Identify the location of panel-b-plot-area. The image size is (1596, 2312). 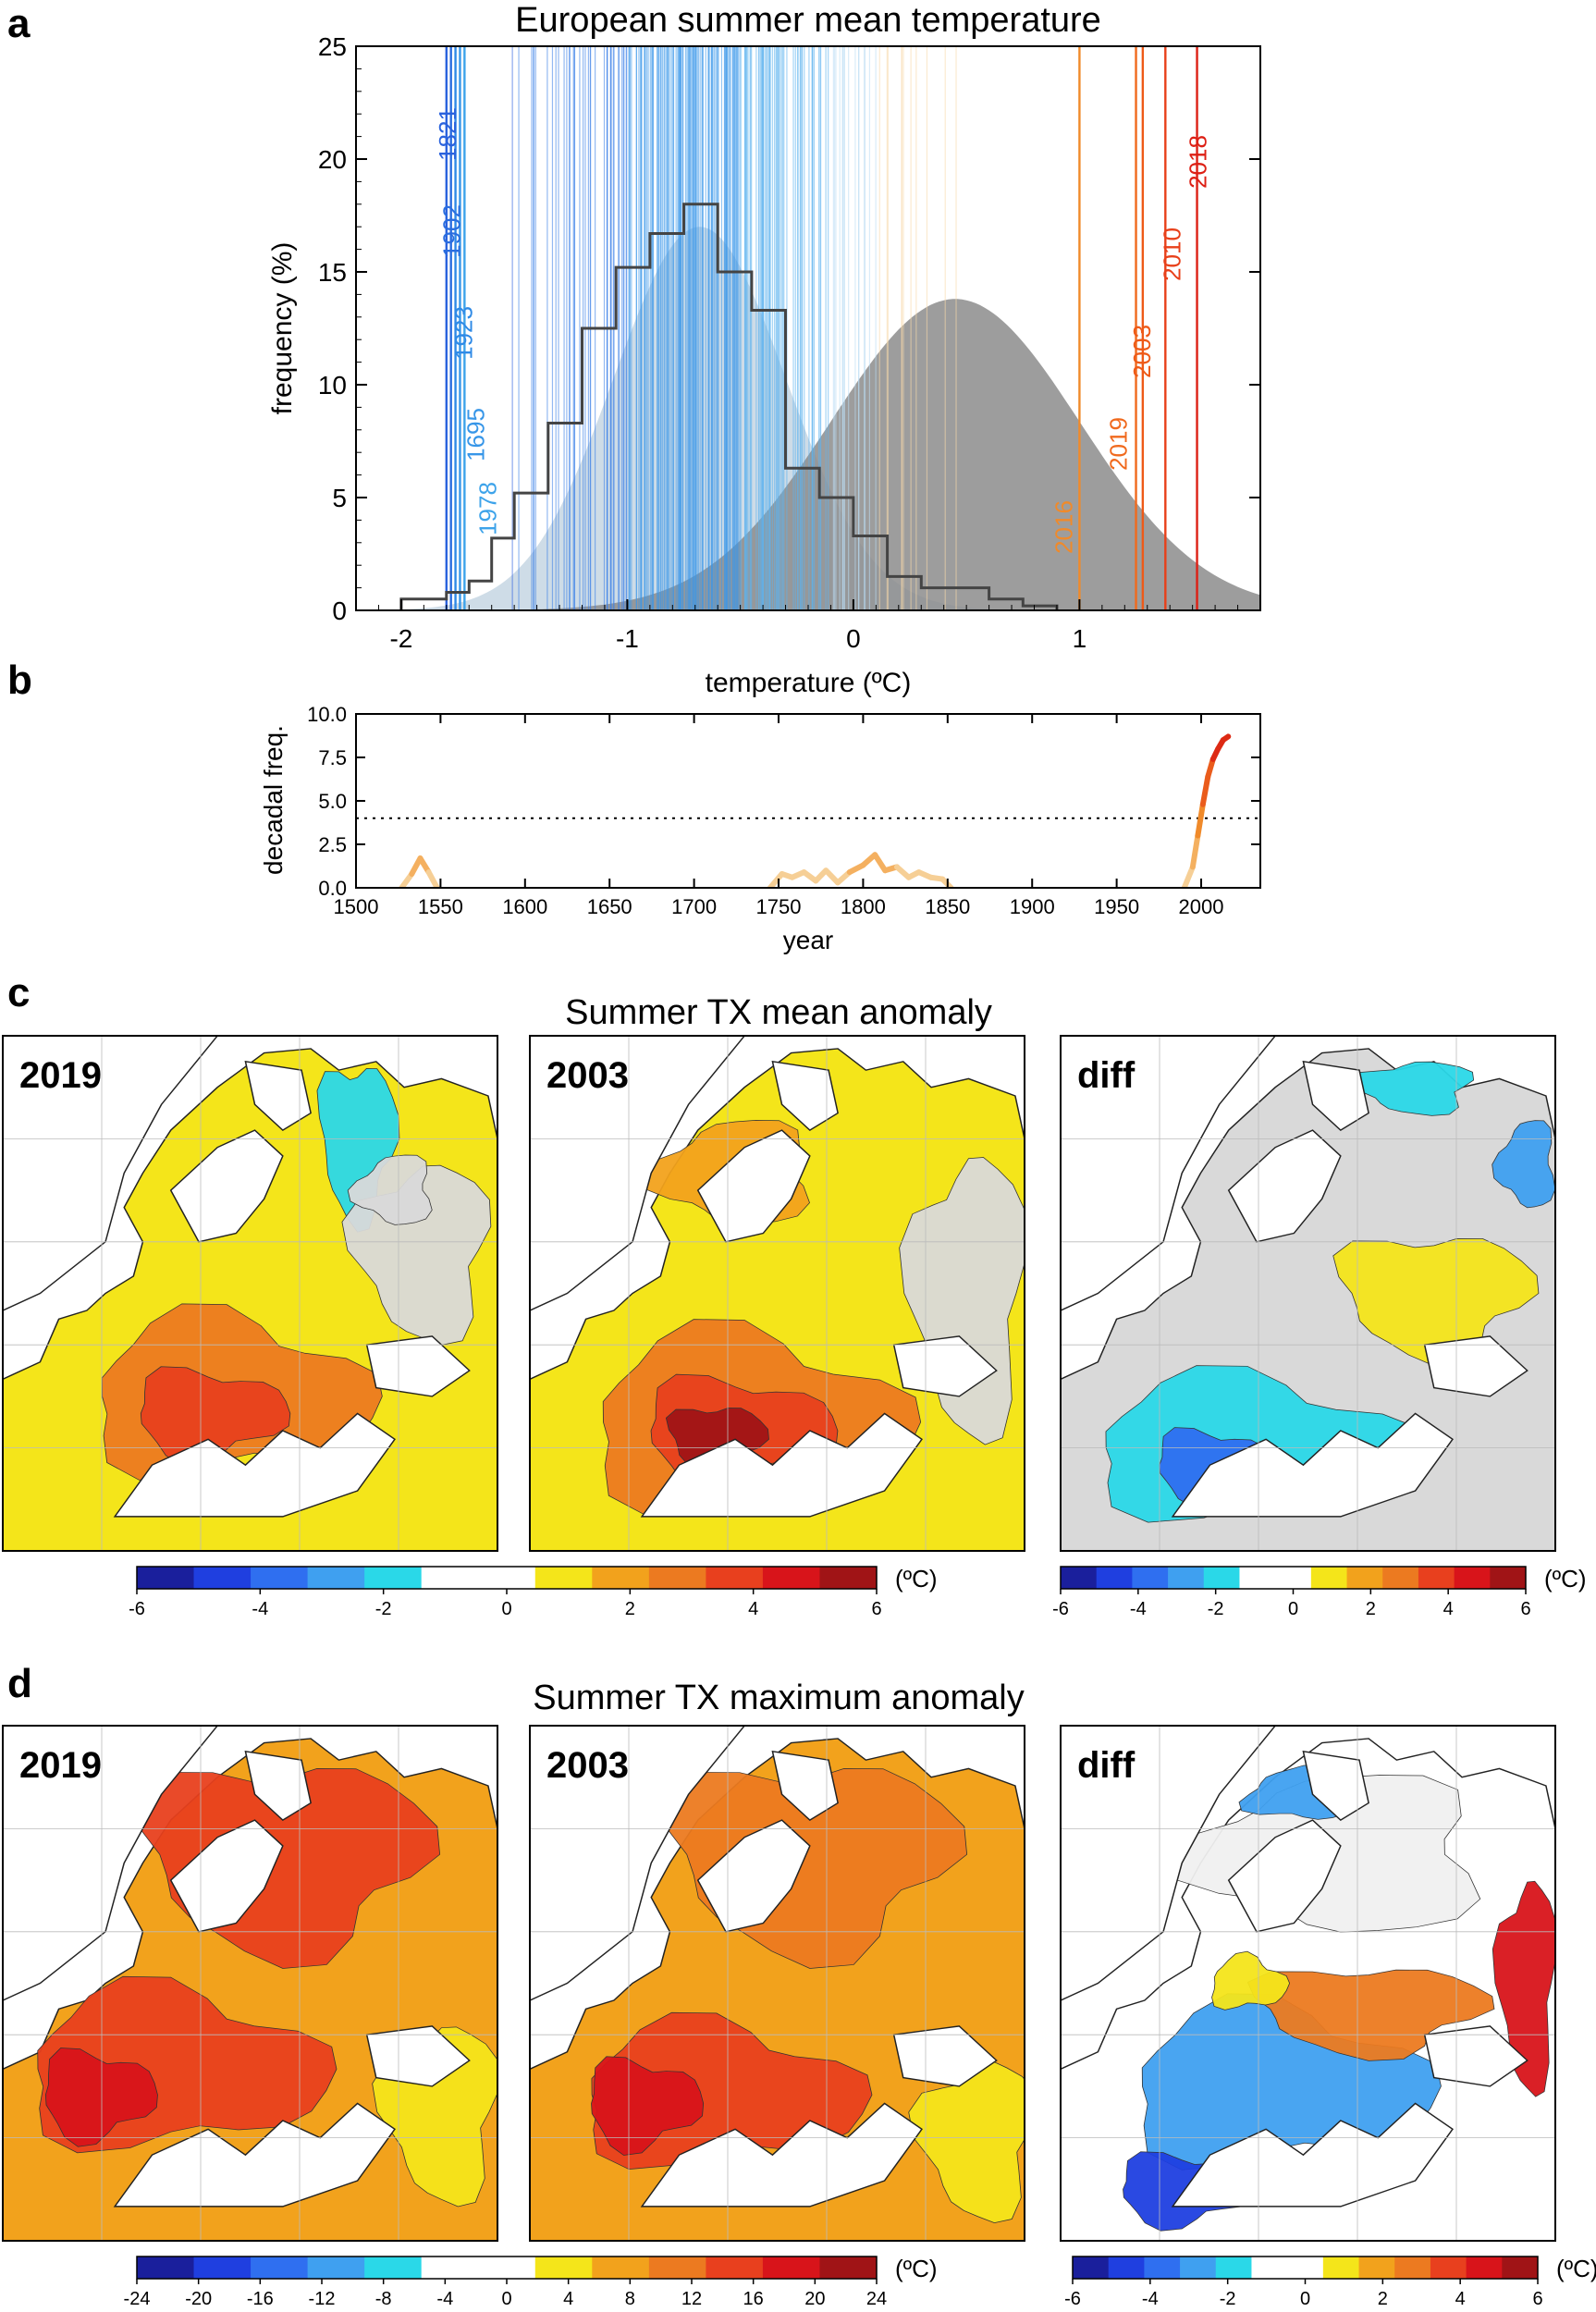
(808, 810).